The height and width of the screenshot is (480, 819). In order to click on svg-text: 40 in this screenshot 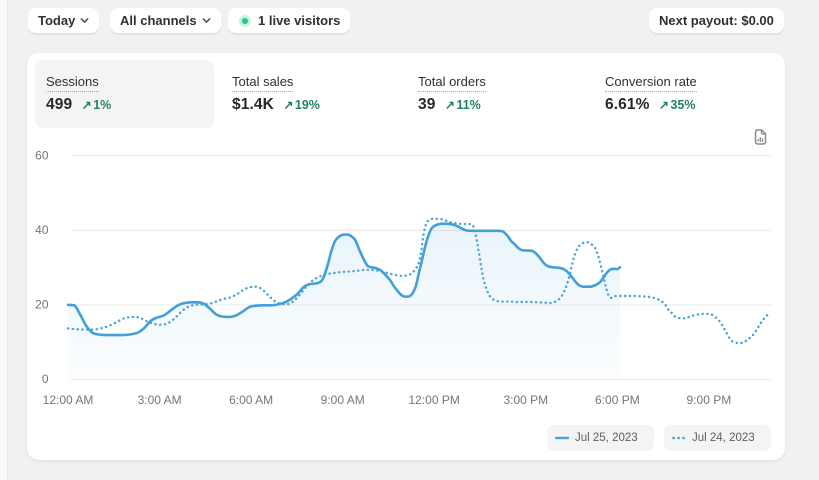, I will do `click(42, 230)`.